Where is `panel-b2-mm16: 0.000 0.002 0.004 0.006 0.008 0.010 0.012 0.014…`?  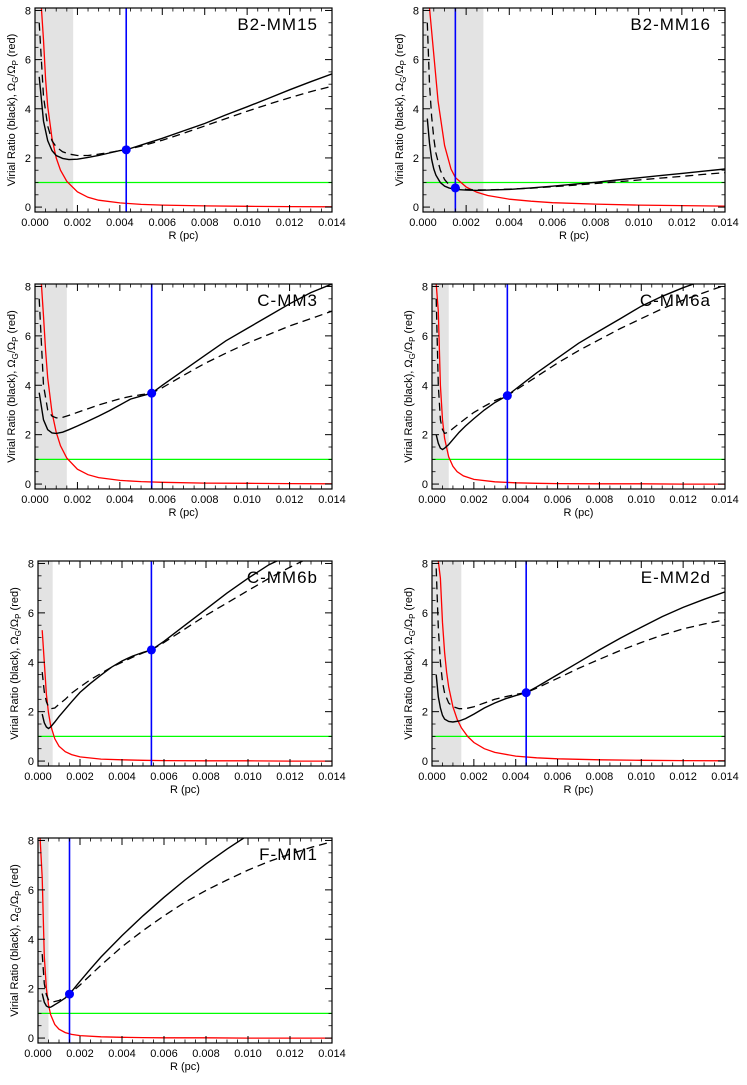 panel-b2-mm16: 0.000 0.002 0.004 0.006 0.008 0.010 0.012 0.014… is located at coordinates (566, 123).